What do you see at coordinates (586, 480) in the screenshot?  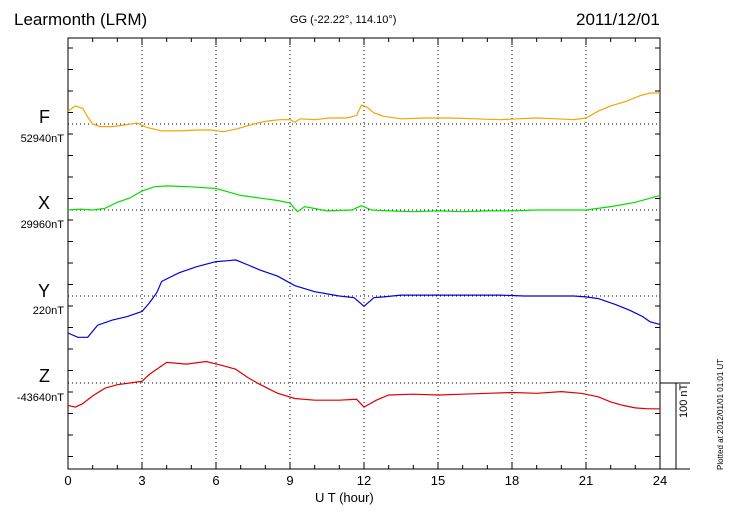 I see `x-tick-label: 21` at bounding box center [586, 480].